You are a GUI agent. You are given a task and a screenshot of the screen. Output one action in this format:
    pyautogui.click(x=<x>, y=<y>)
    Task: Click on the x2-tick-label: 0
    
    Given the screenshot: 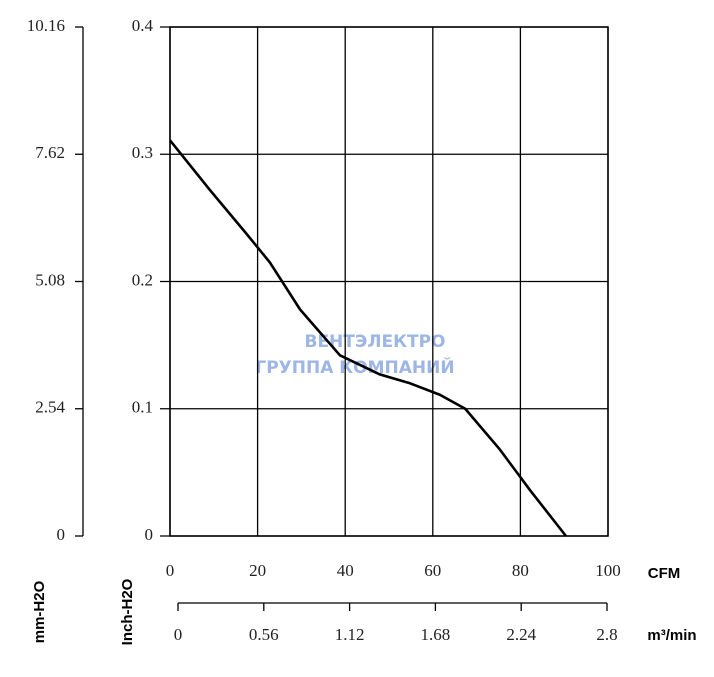 What is the action you would take?
    pyautogui.click(x=178, y=634)
    